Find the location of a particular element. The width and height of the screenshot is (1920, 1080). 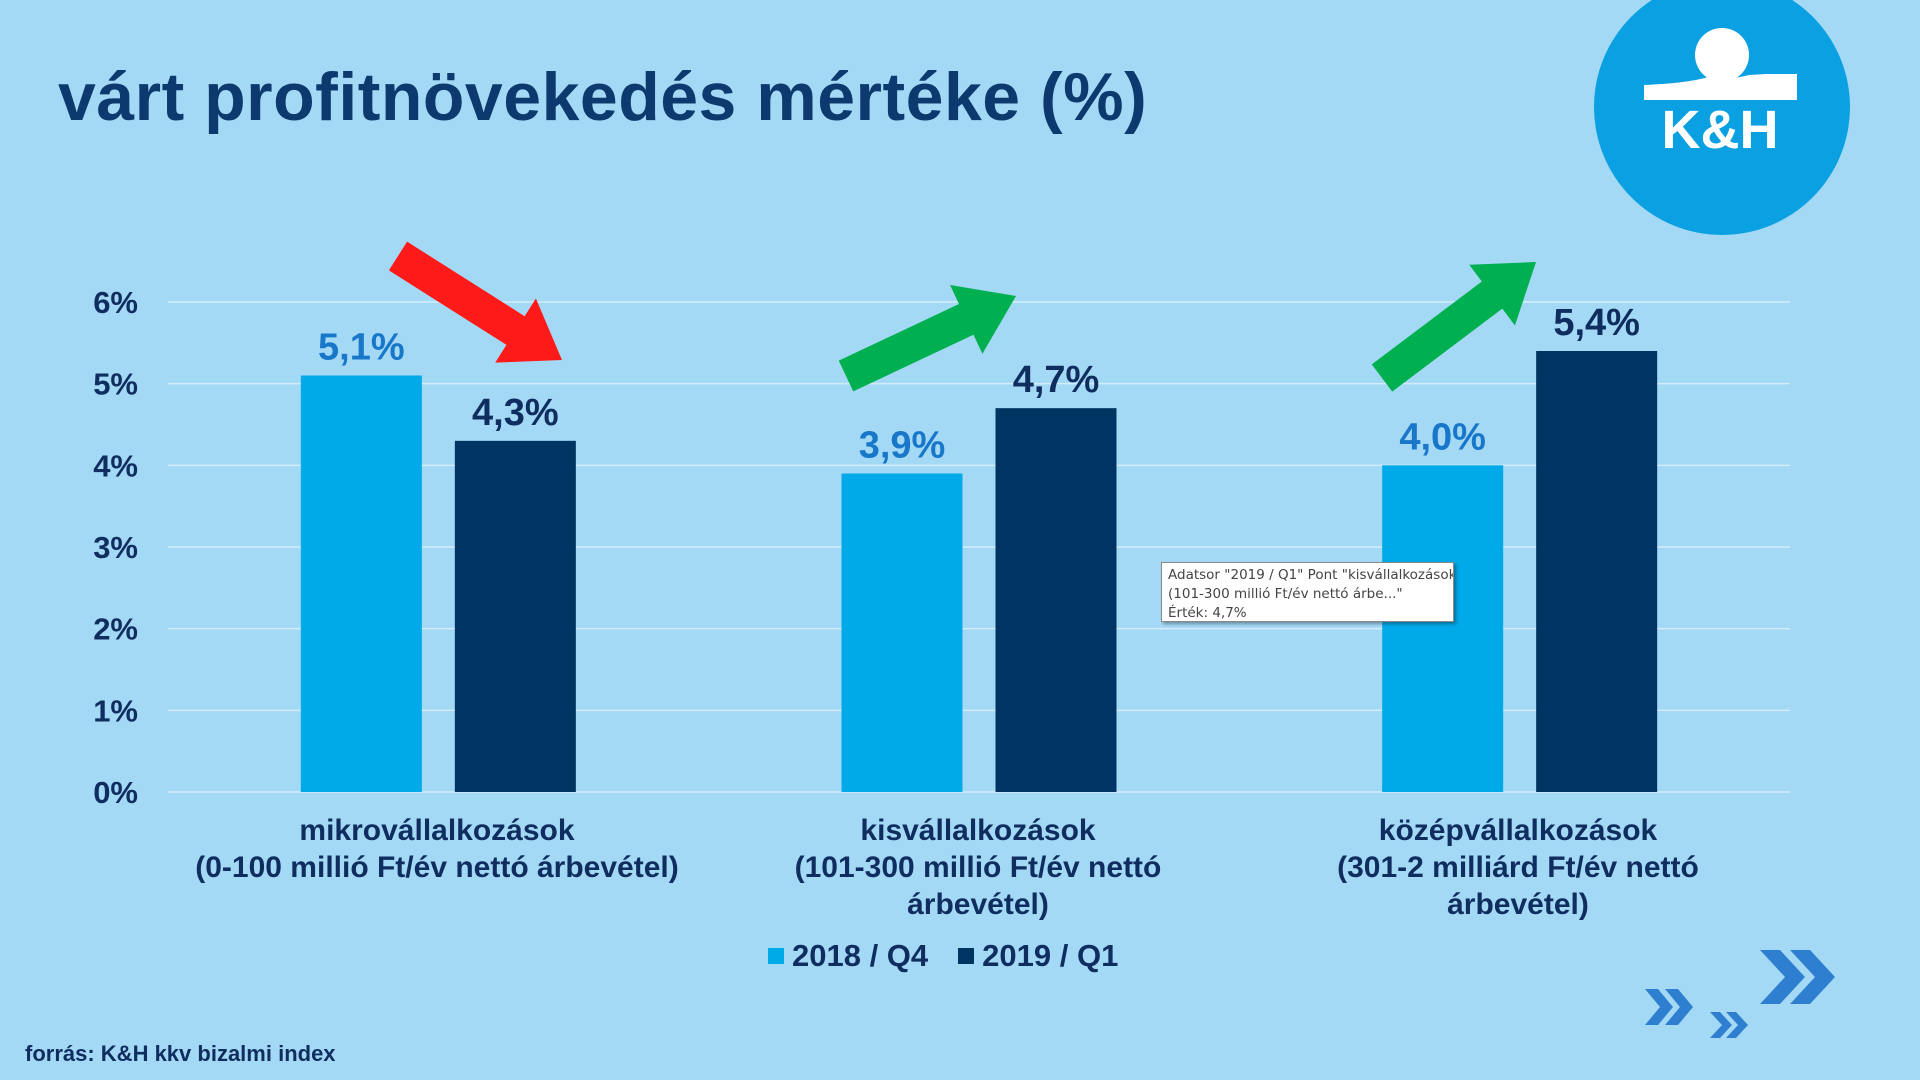

y-tick-label: 0% is located at coordinates (115, 792).